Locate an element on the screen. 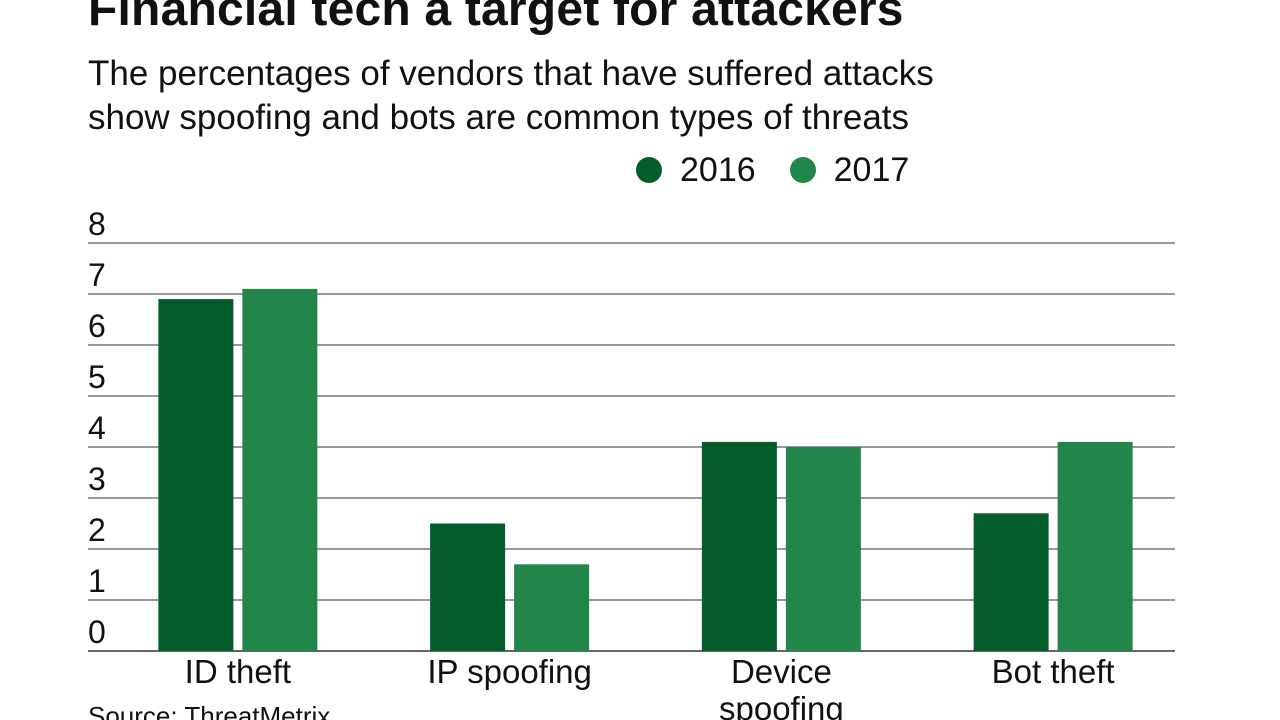 This screenshot has width=1280, height=720. y-tick-label-5: 5 is located at coordinates (97, 377).